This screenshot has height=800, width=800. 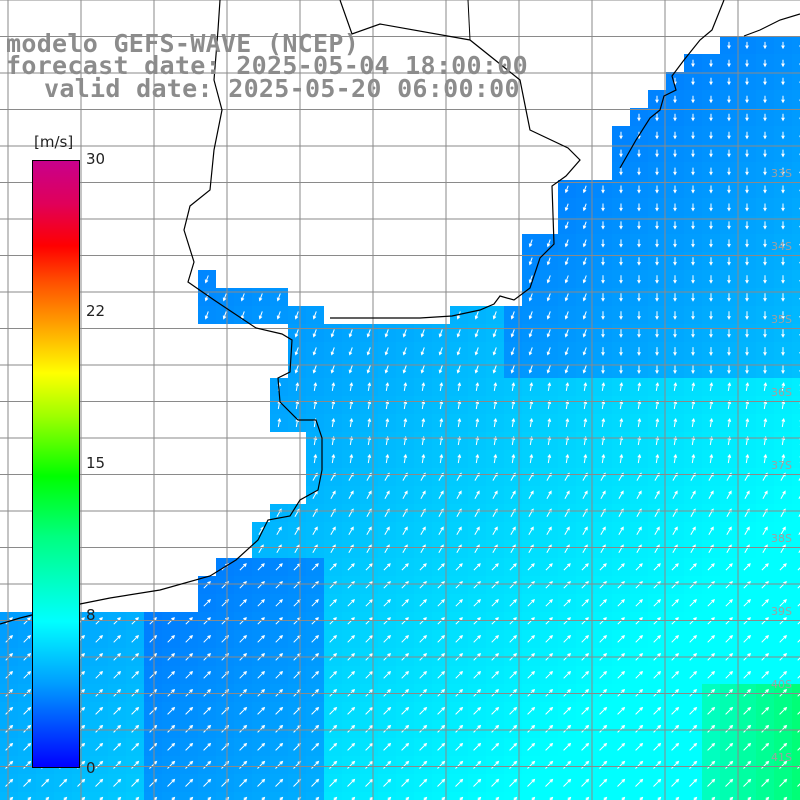 I want to click on border-line, so click(x=469, y=20).